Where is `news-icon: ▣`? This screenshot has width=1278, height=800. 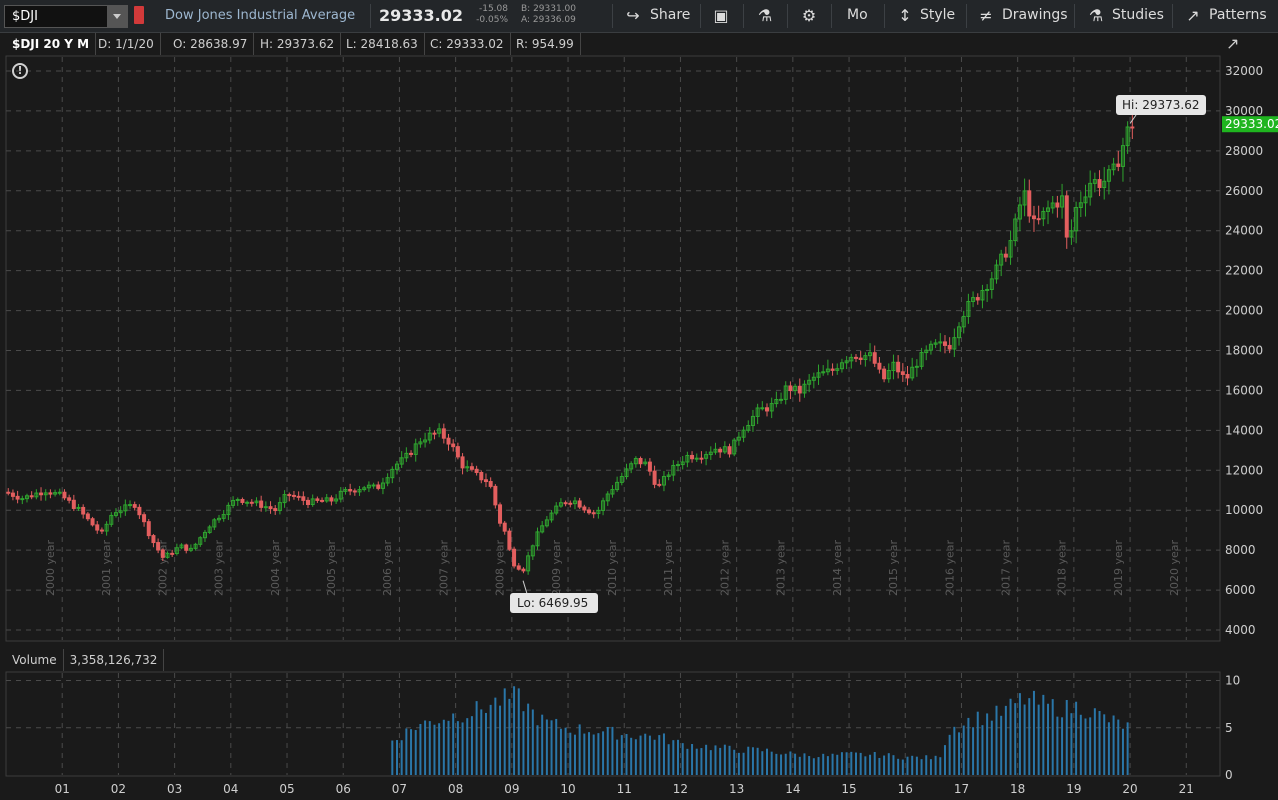
news-icon: ▣ is located at coordinates (721, 15).